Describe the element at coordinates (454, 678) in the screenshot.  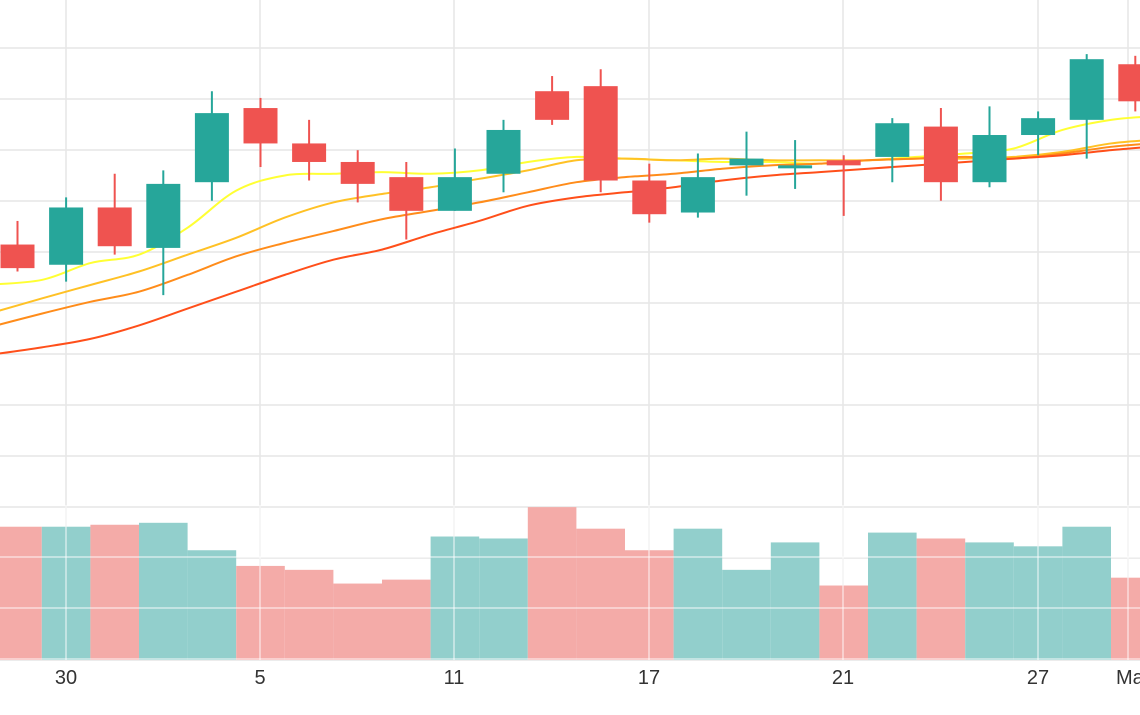
I see `x-tick-label: 11` at that location.